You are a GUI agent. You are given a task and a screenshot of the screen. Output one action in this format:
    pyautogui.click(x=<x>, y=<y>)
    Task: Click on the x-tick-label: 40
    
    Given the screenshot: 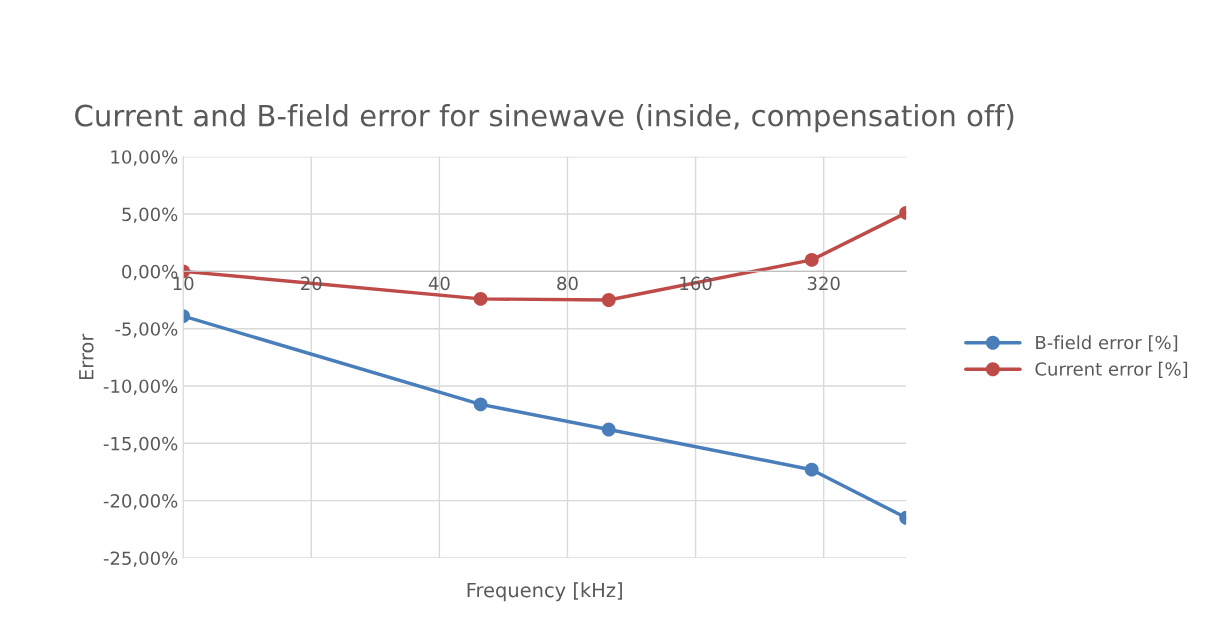 What is the action you would take?
    pyautogui.click(x=439, y=283)
    